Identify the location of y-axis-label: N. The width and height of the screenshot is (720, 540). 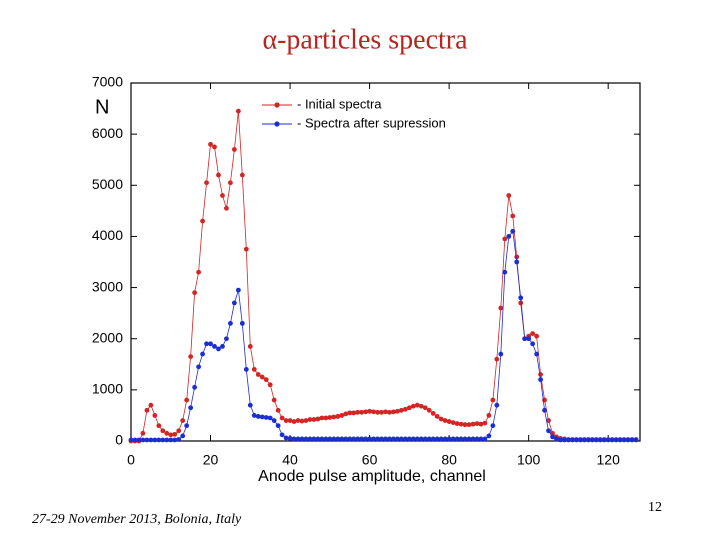
(102, 107).